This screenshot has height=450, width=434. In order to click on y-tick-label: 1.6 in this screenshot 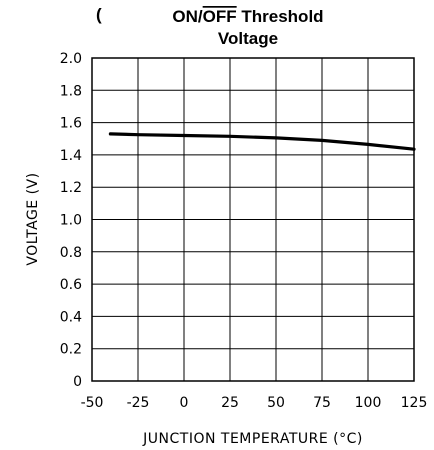, I will do `click(71, 124)`.